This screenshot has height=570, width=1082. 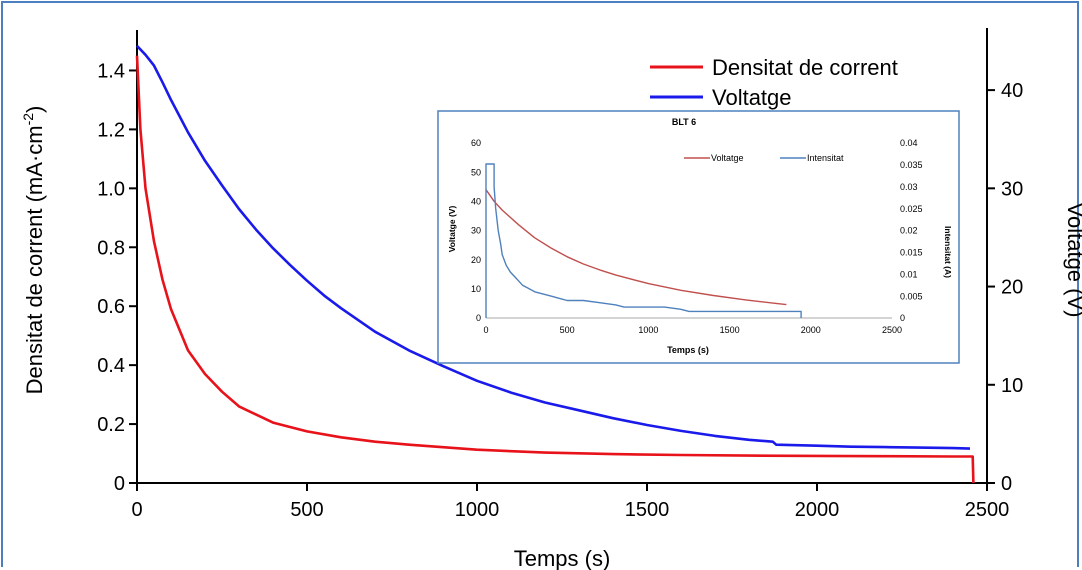 What do you see at coordinates (902, 318) in the screenshot?
I see `inset-y2-tick-label: 0` at bounding box center [902, 318].